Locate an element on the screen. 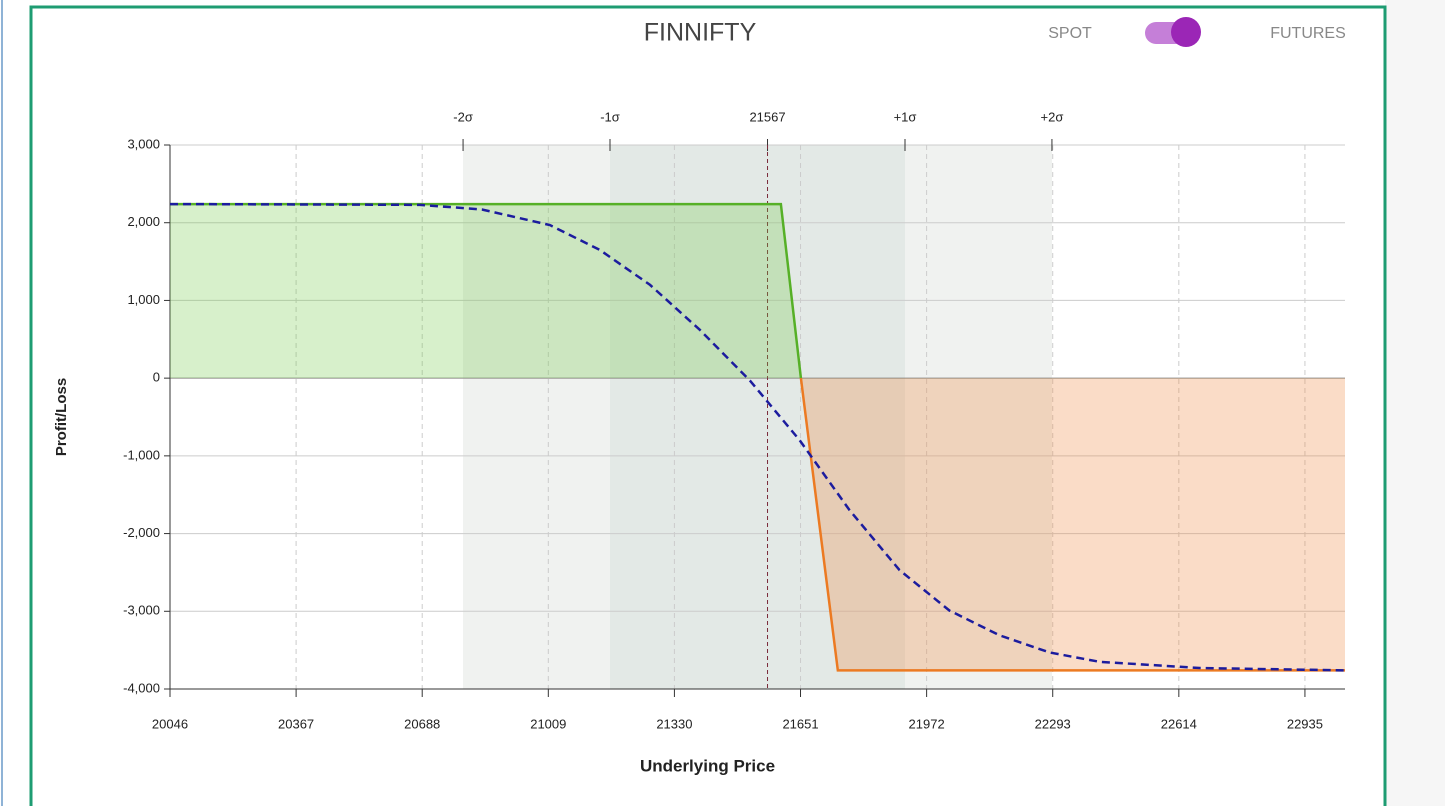 This screenshot has width=1445, height=806. x-tick-label: 22935 is located at coordinates (1305, 723).